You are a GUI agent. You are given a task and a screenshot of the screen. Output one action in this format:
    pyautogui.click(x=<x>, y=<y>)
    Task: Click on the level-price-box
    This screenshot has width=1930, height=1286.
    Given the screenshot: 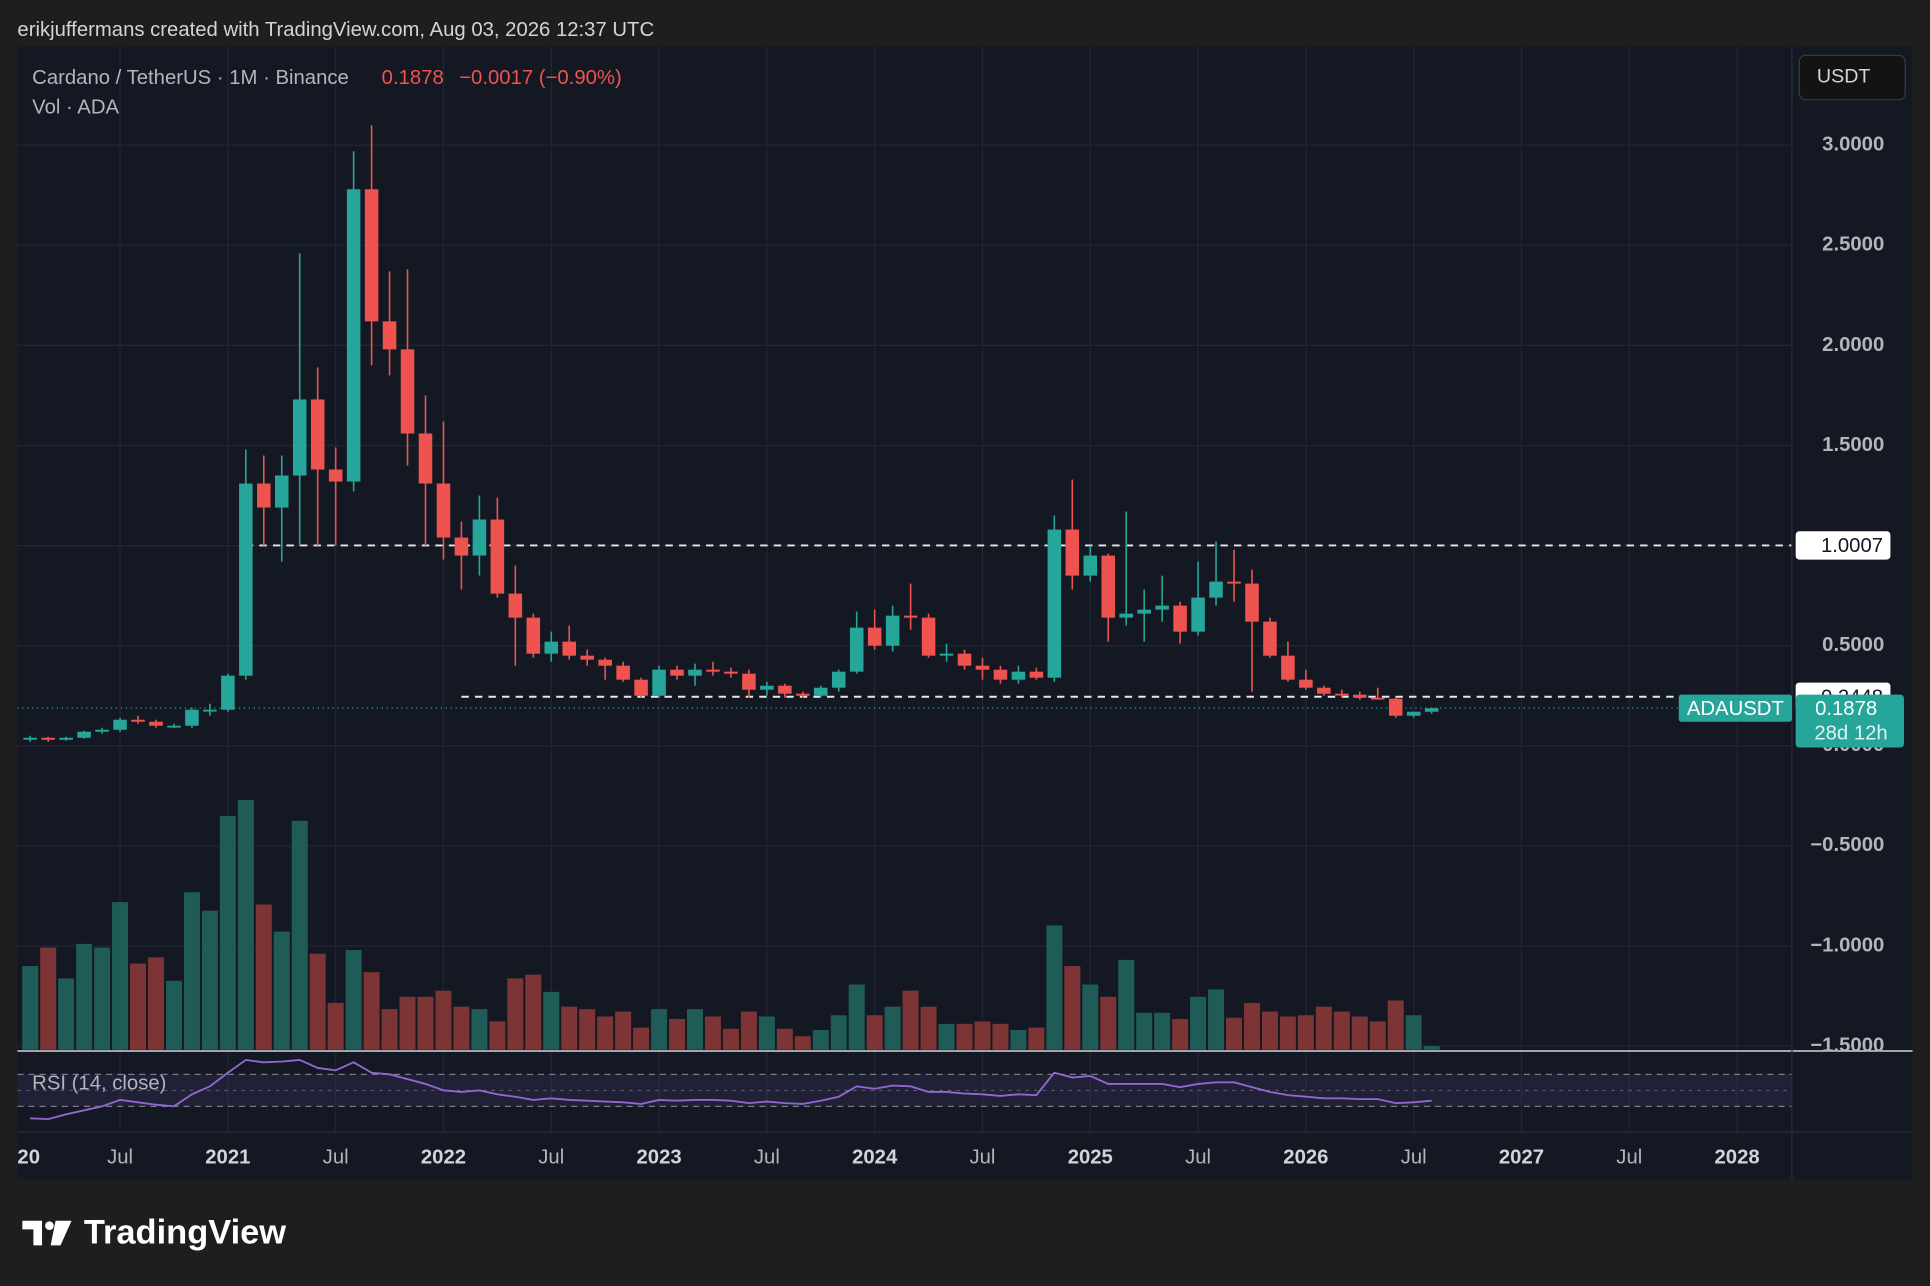 What is the action you would take?
    pyautogui.click(x=1843, y=545)
    